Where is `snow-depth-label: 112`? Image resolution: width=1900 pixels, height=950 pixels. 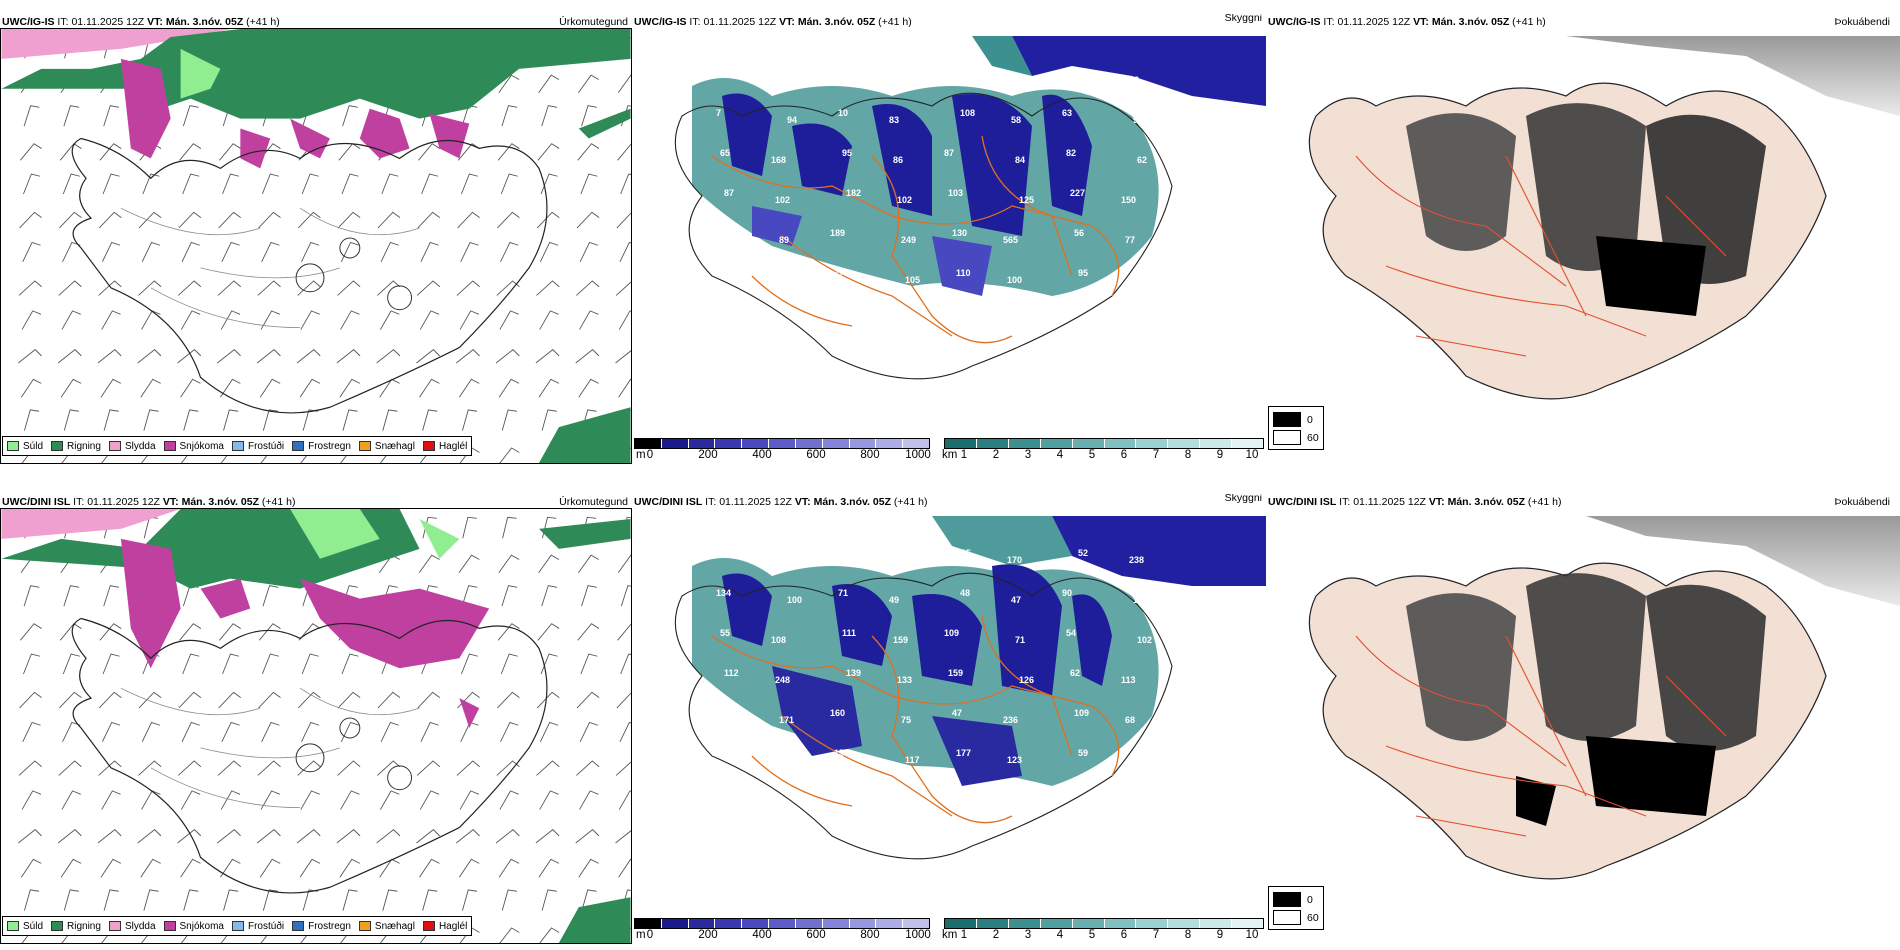
snow-depth-label: 112 is located at coordinates (731, 673).